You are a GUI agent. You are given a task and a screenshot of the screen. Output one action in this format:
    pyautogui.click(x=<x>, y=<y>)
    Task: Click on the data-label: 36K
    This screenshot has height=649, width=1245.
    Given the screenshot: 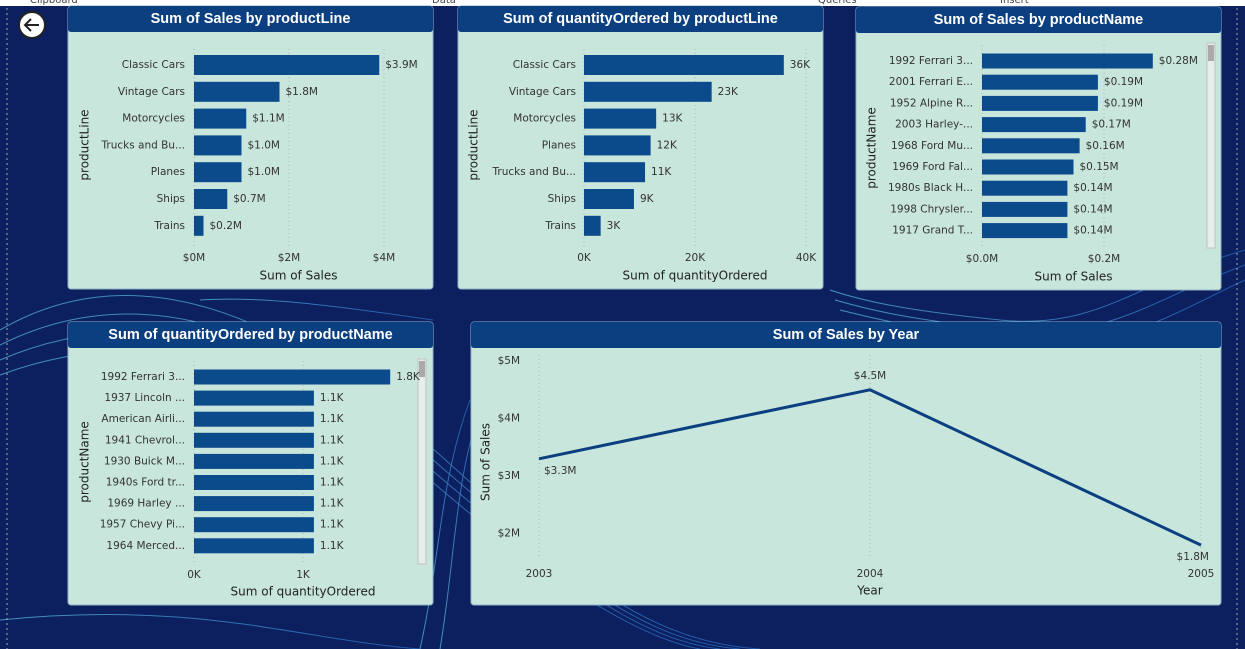 What is the action you would take?
    pyautogui.click(x=800, y=65)
    